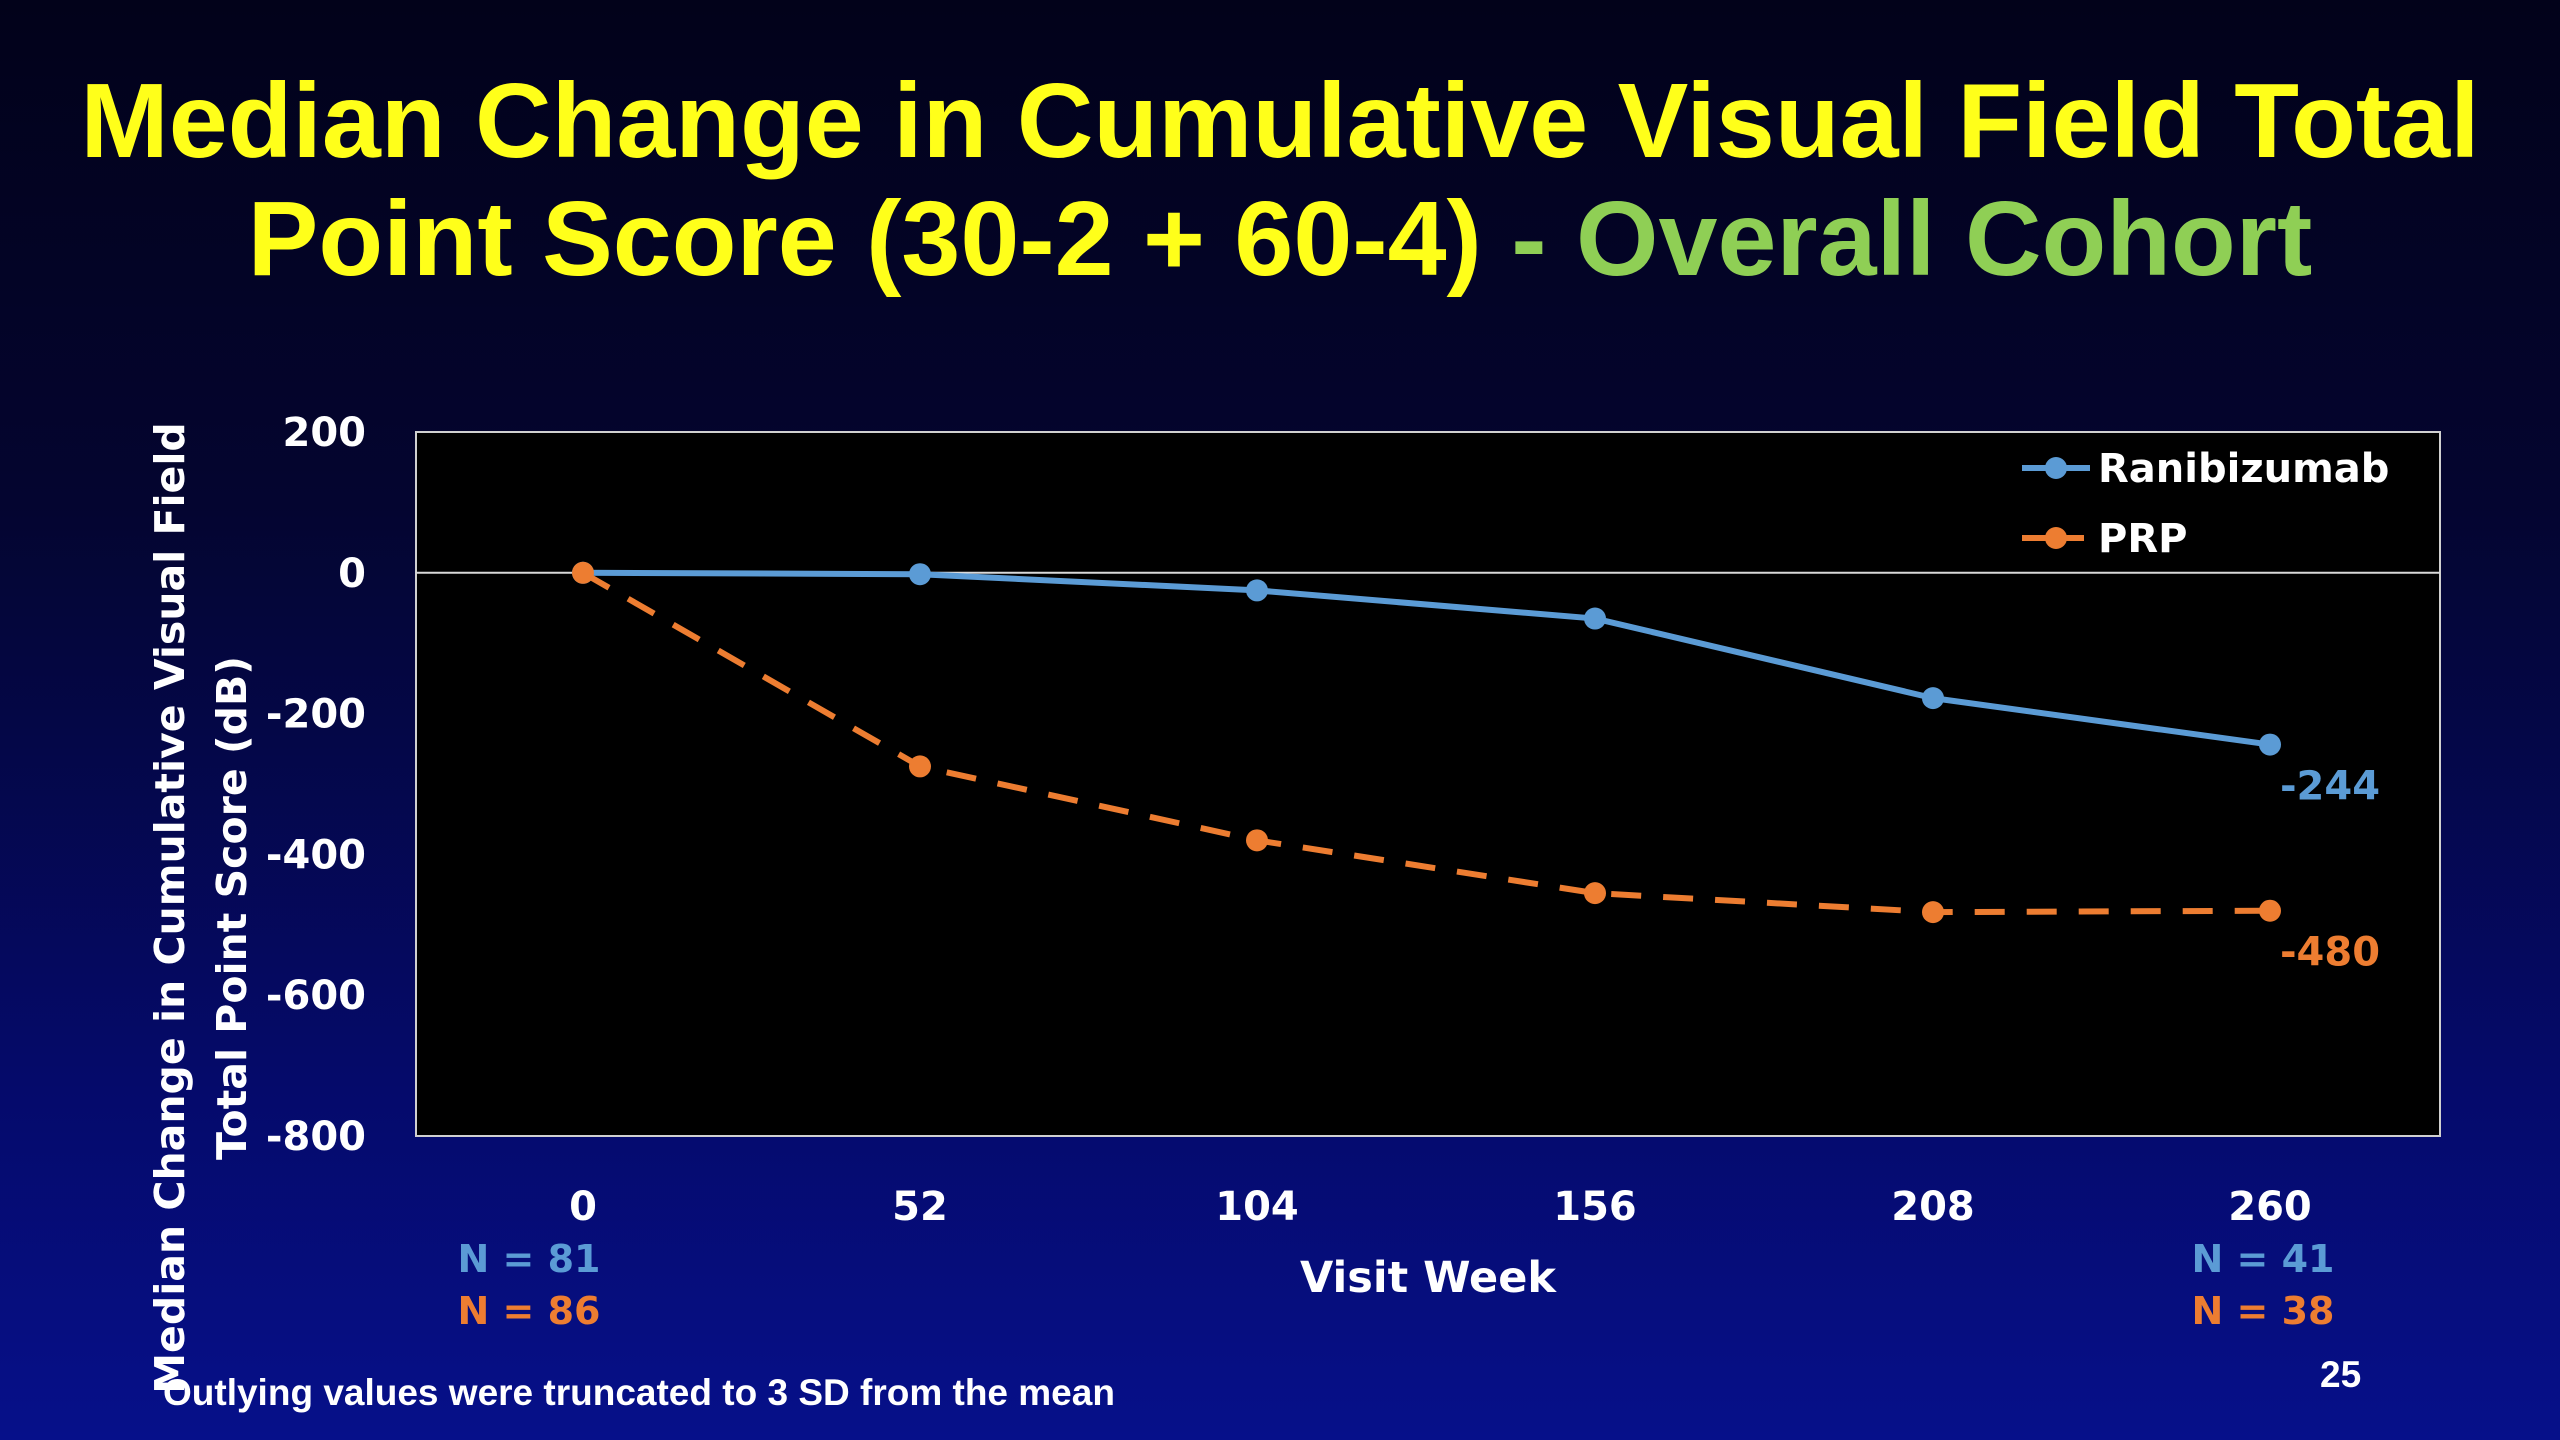  Describe the element at coordinates (316, 855) in the screenshot. I see `y-tick-label: -400` at that location.